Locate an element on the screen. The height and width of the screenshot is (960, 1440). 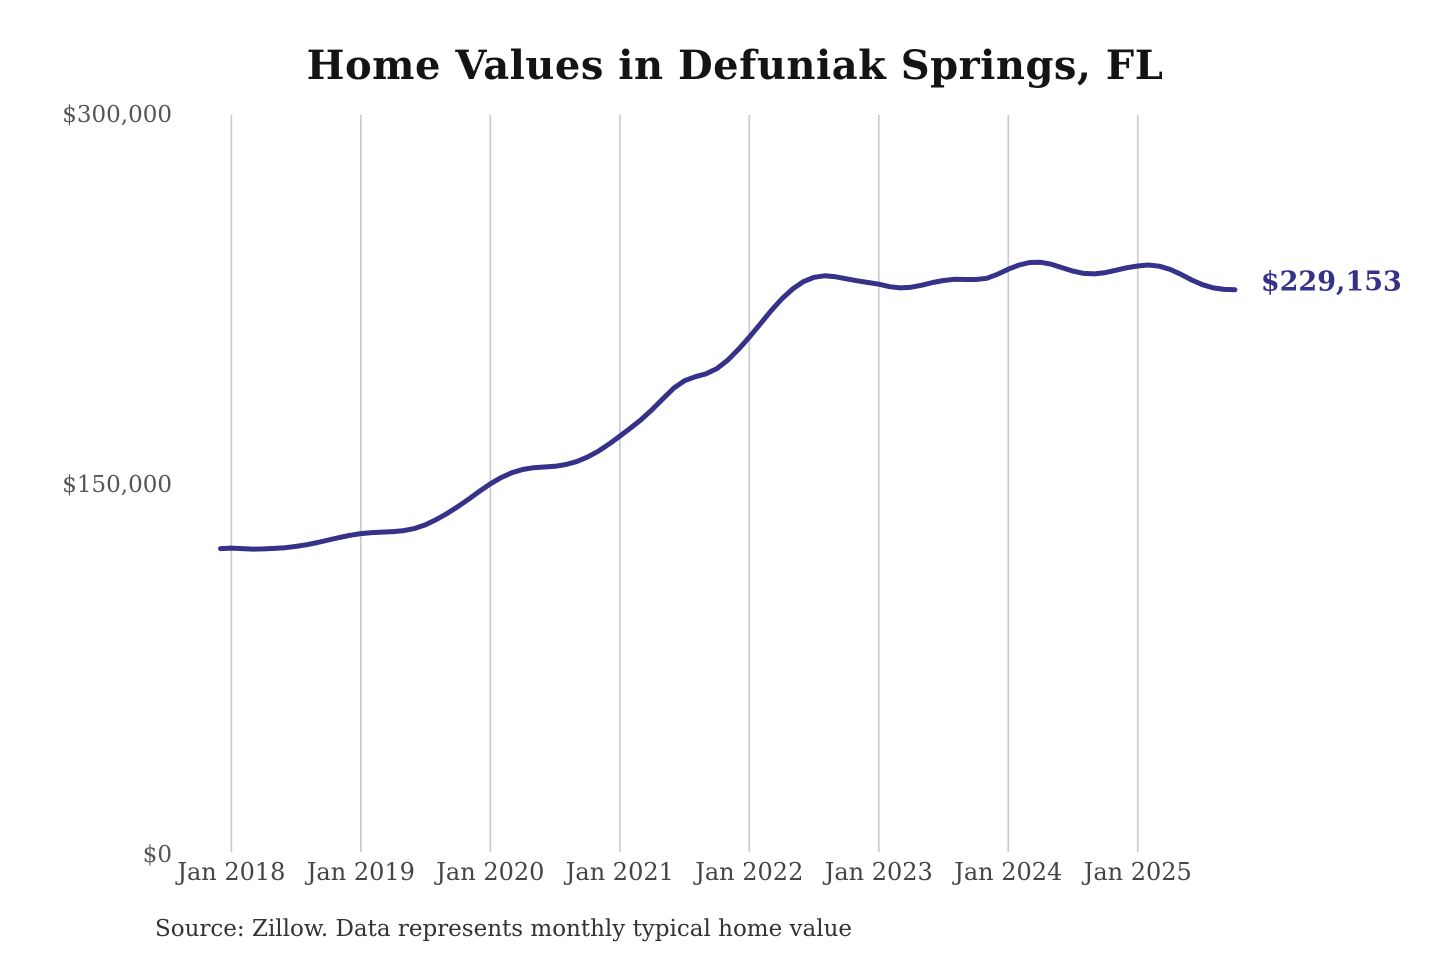
x-tick-jan-2021: Jan 2021 is located at coordinates (619, 872).